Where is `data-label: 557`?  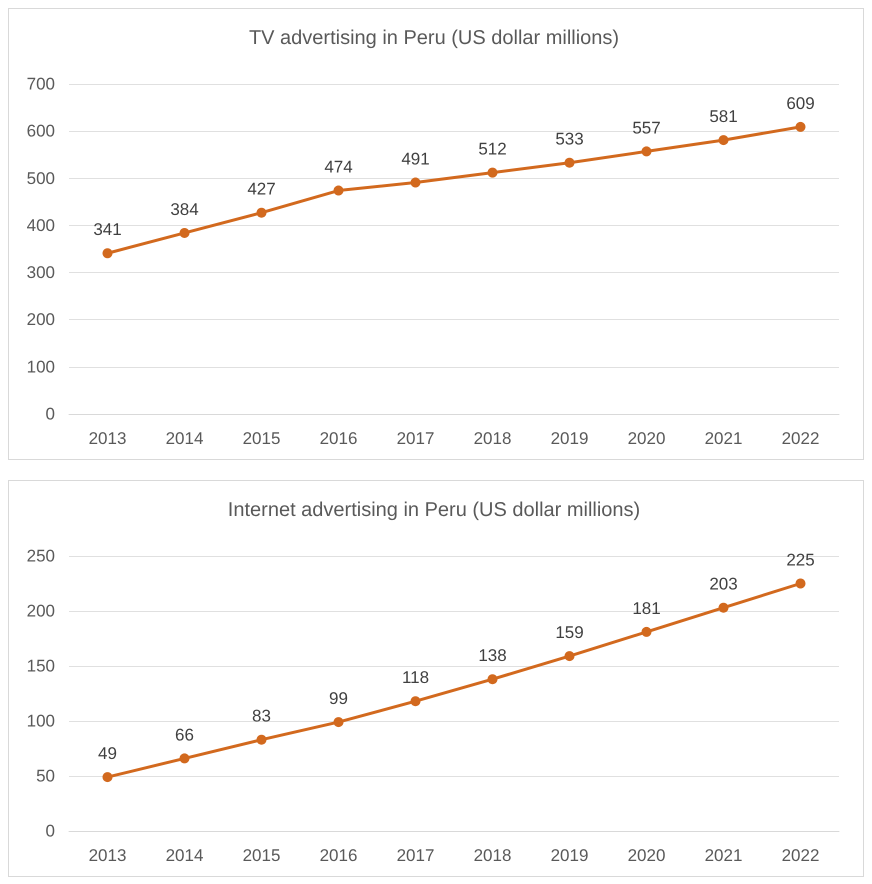 data-label: 557 is located at coordinates (646, 128).